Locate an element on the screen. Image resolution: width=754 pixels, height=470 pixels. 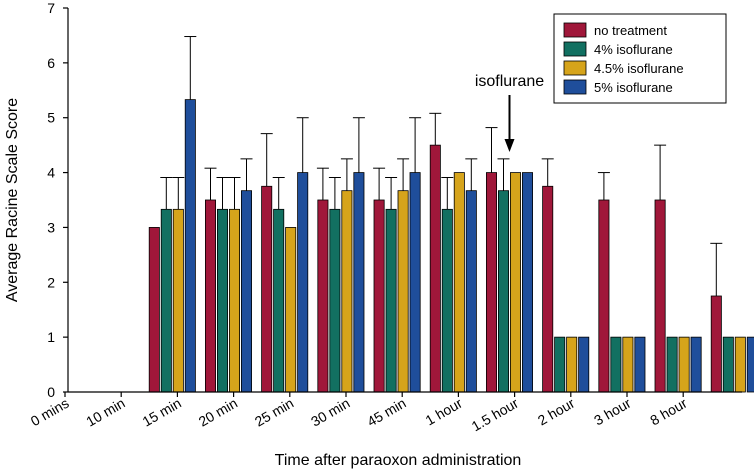
legend-label: no treatment is located at coordinates (630, 30).